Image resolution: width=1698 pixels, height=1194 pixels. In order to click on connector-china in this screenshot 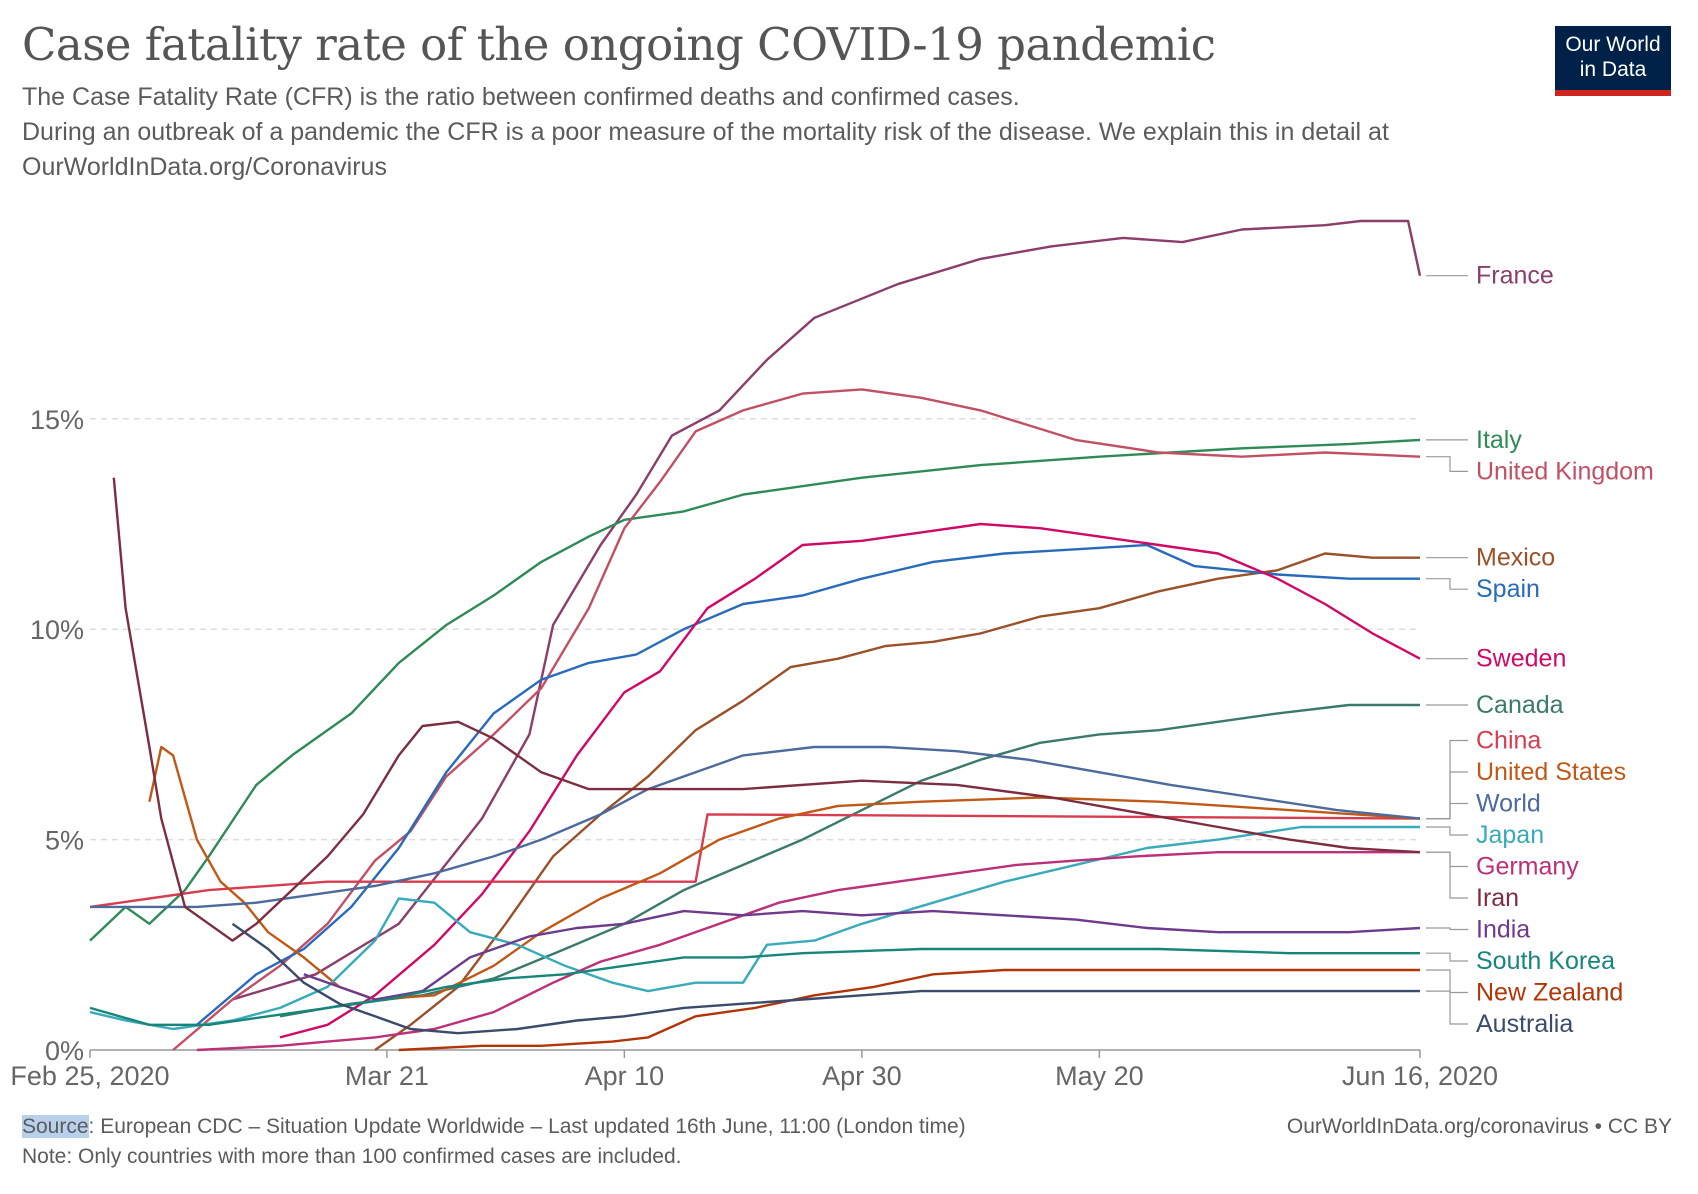, I will do `click(1447, 779)`.